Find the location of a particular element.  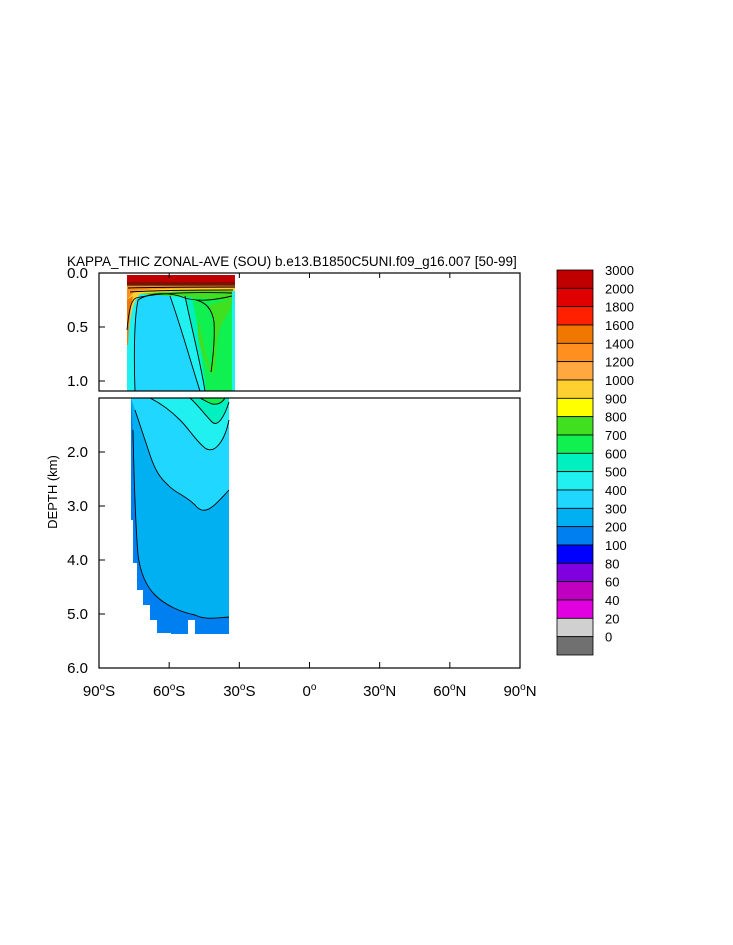

colorbar-label: 700 is located at coordinates (616, 435).